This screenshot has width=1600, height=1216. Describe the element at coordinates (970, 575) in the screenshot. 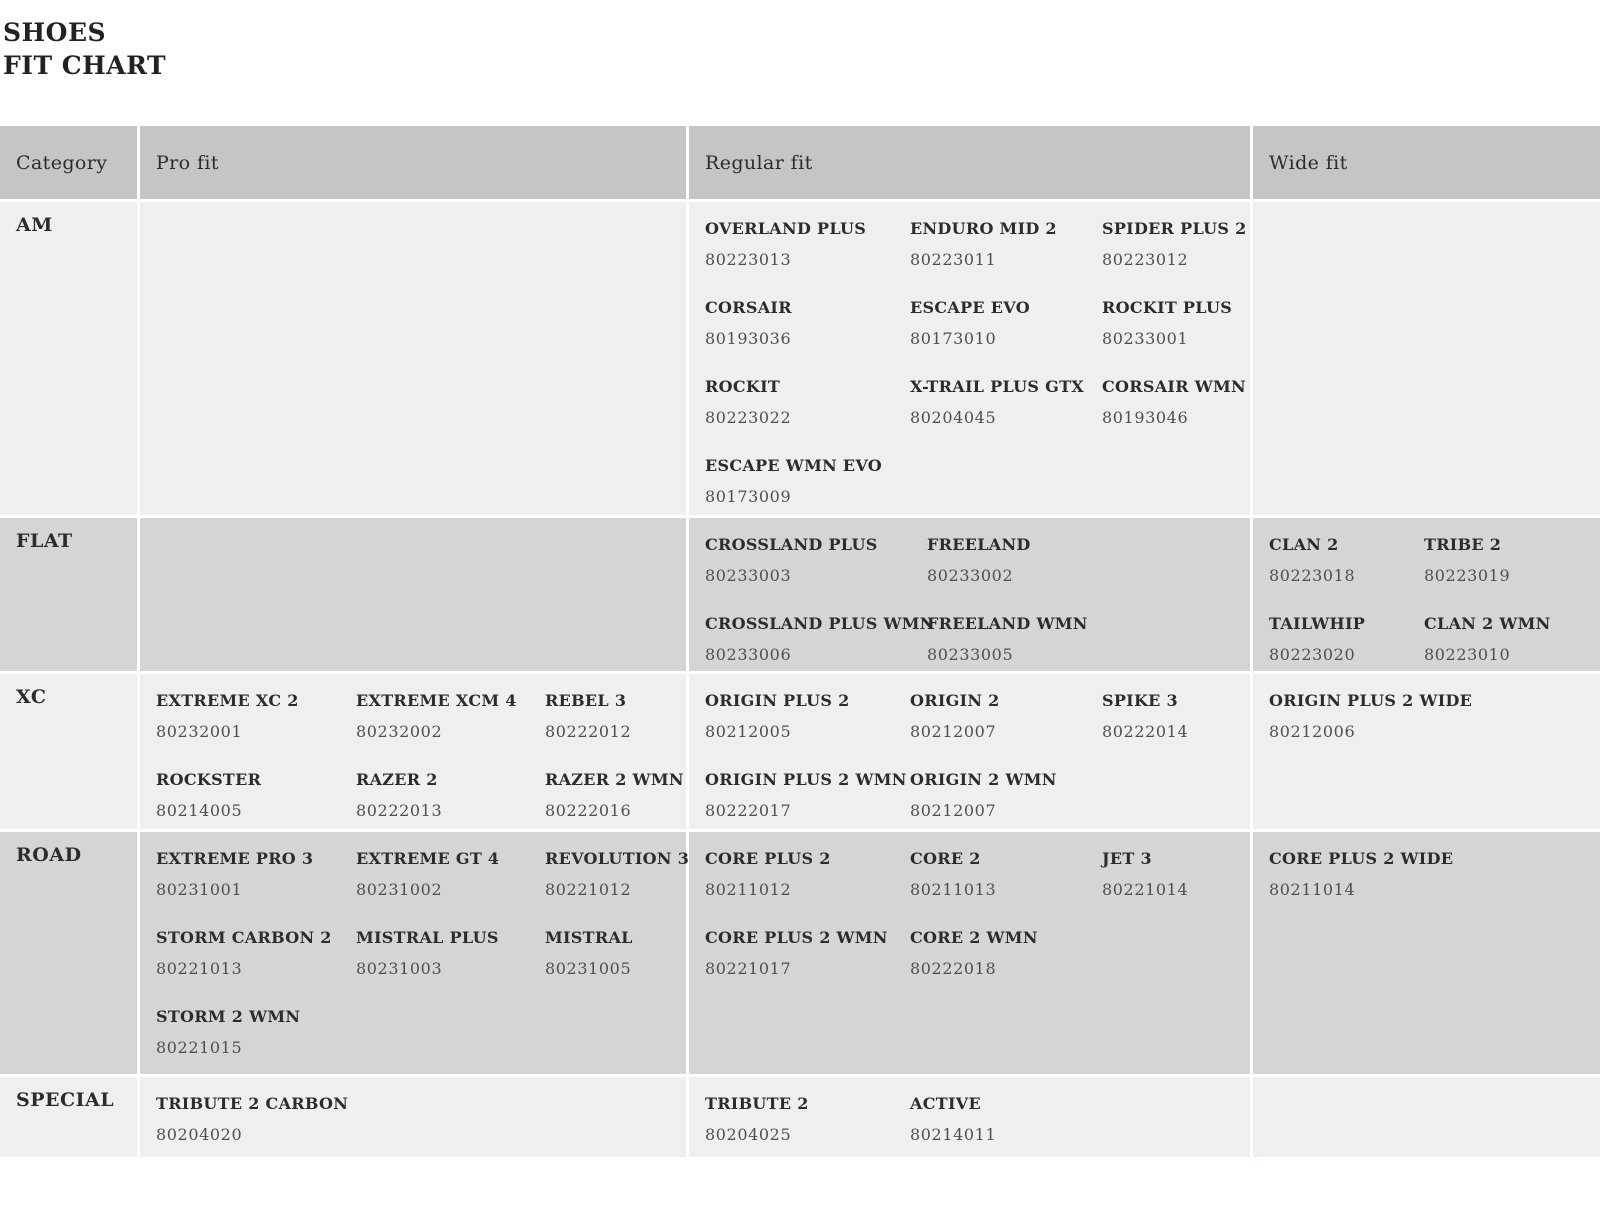

I see `product-code: 80233002` at that location.